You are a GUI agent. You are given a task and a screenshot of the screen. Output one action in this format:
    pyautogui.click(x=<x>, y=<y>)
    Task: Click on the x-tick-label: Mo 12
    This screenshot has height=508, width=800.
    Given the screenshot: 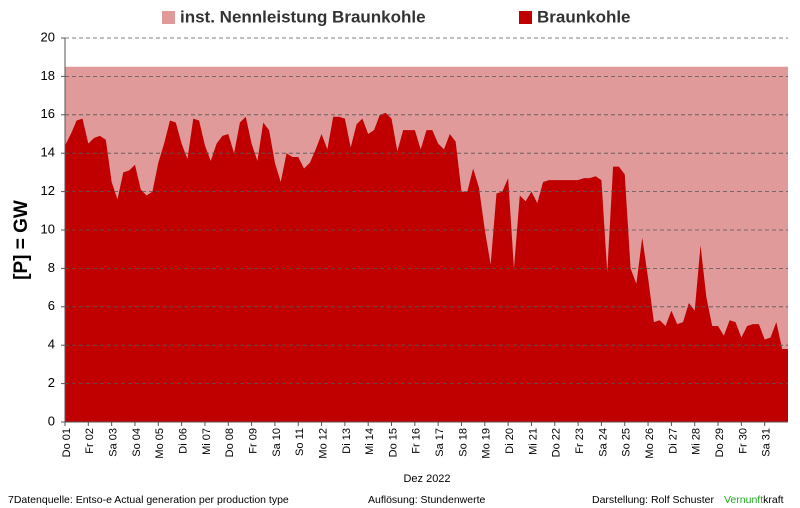 What is the action you would take?
    pyautogui.click(x=323, y=443)
    